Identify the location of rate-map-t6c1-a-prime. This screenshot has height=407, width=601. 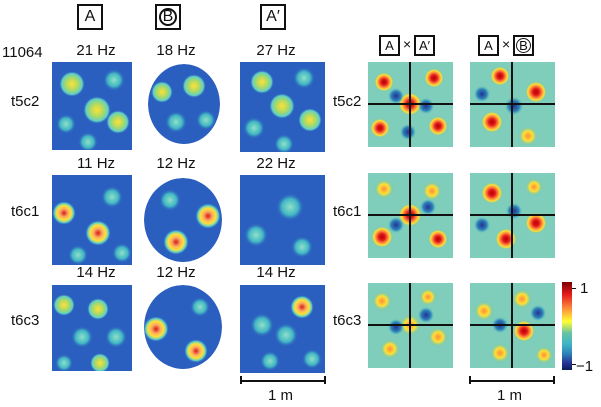
(282, 220).